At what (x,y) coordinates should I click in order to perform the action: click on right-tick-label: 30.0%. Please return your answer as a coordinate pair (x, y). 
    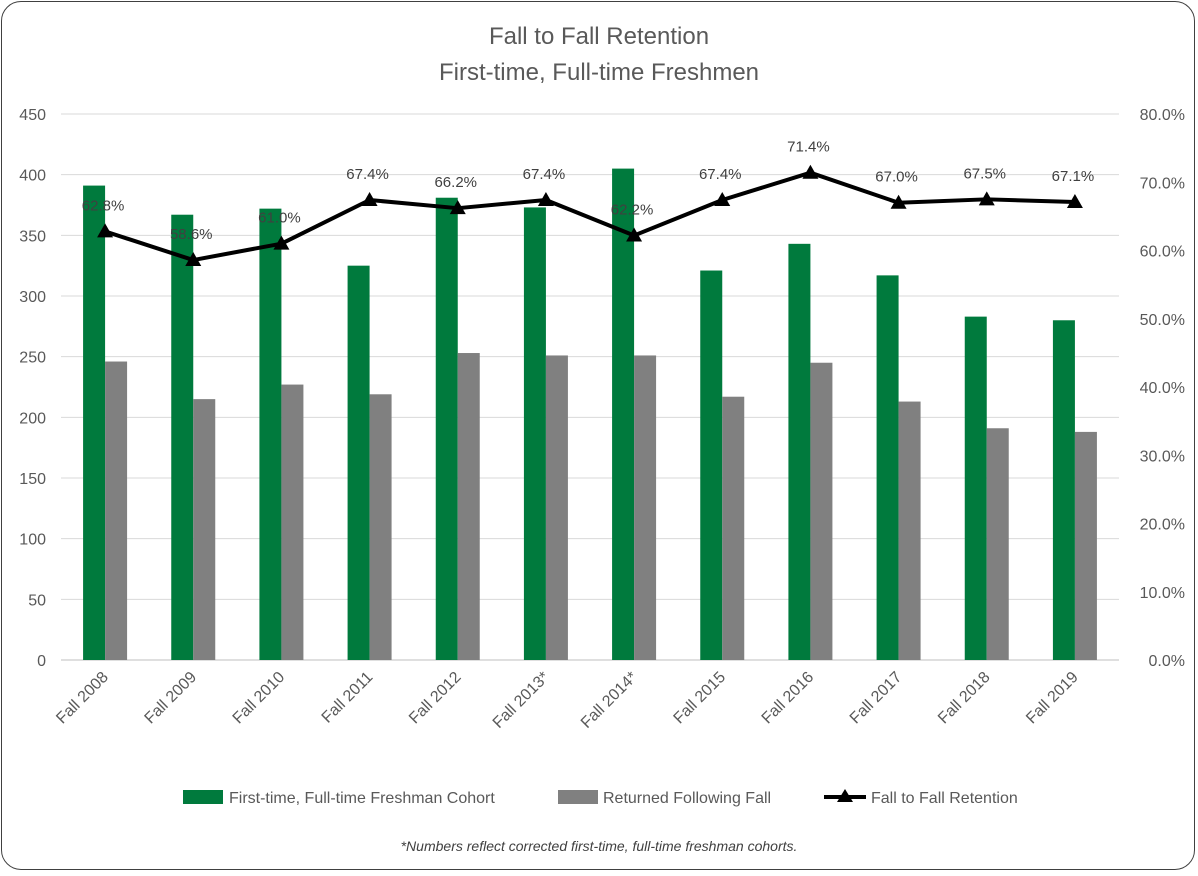
    Looking at the image, I should click on (1162, 456).